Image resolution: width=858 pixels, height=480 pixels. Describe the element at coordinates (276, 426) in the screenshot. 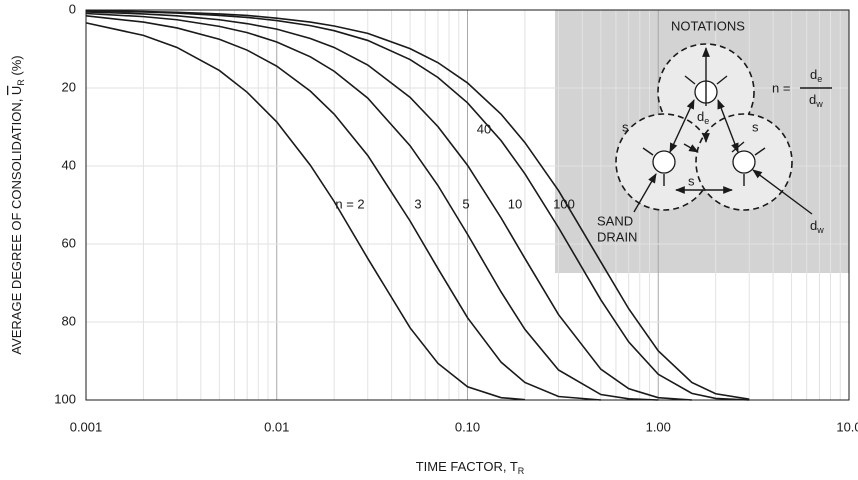

I see `x-tick-label: 0.01` at that location.